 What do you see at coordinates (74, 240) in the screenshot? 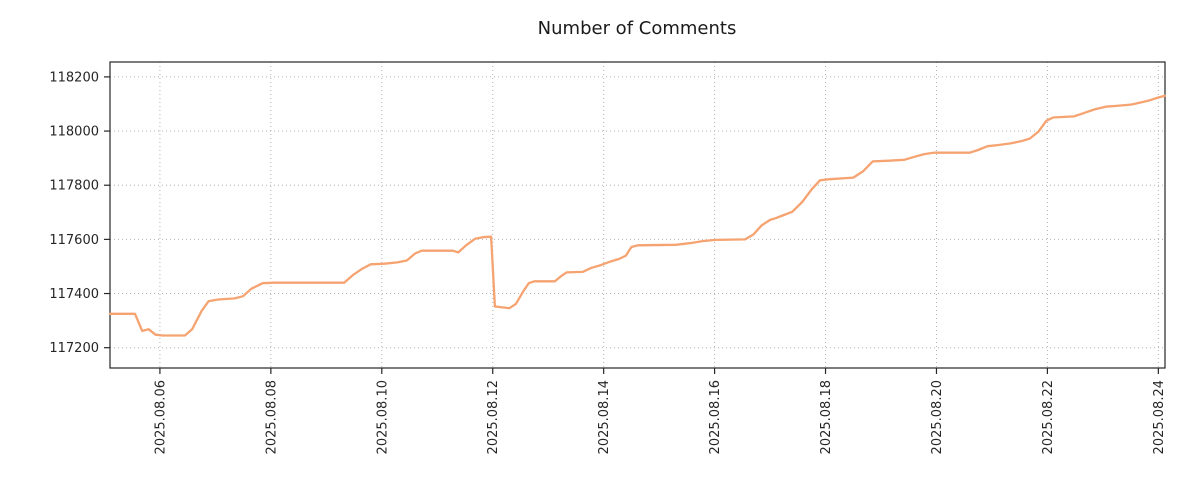
I see `y-axis-tick-label: 117600` at bounding box center [74, 240].